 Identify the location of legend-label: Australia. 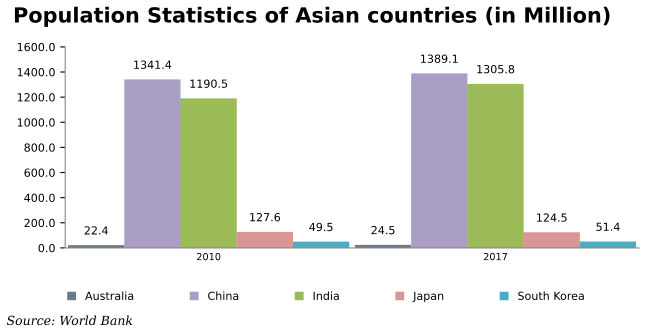
(109, 295).